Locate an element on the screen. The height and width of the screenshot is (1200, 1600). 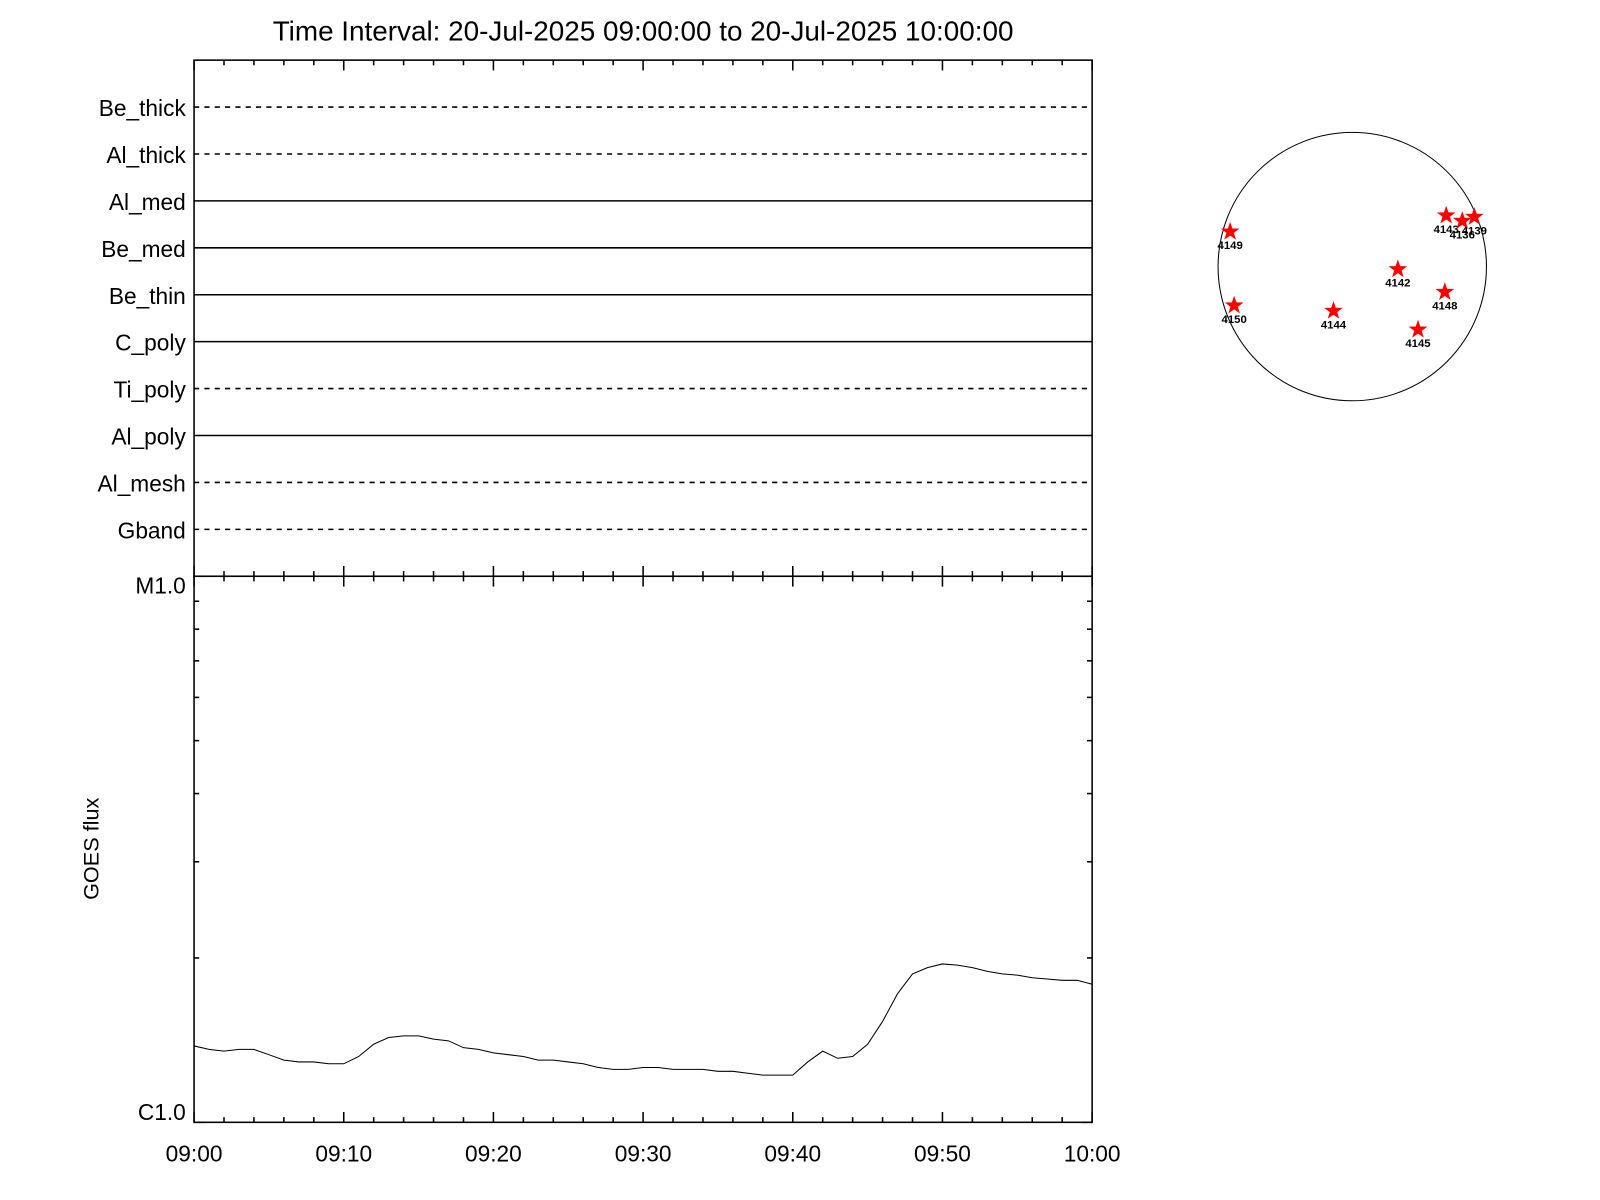
region-label: 4143 is located at coordinates (1446, 230).